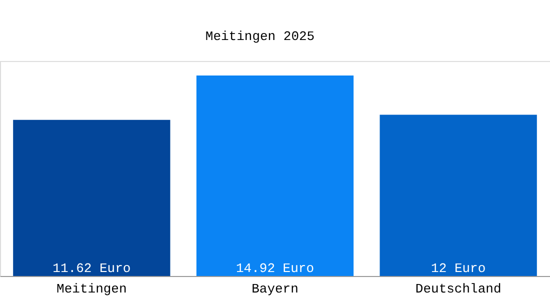 The height and width of the screenshot is (300, 550). What do you see at coordinates (275, 268) in the screenshot?
I see `data-label: 14.92 Euro` at bounding box center [275, 268].